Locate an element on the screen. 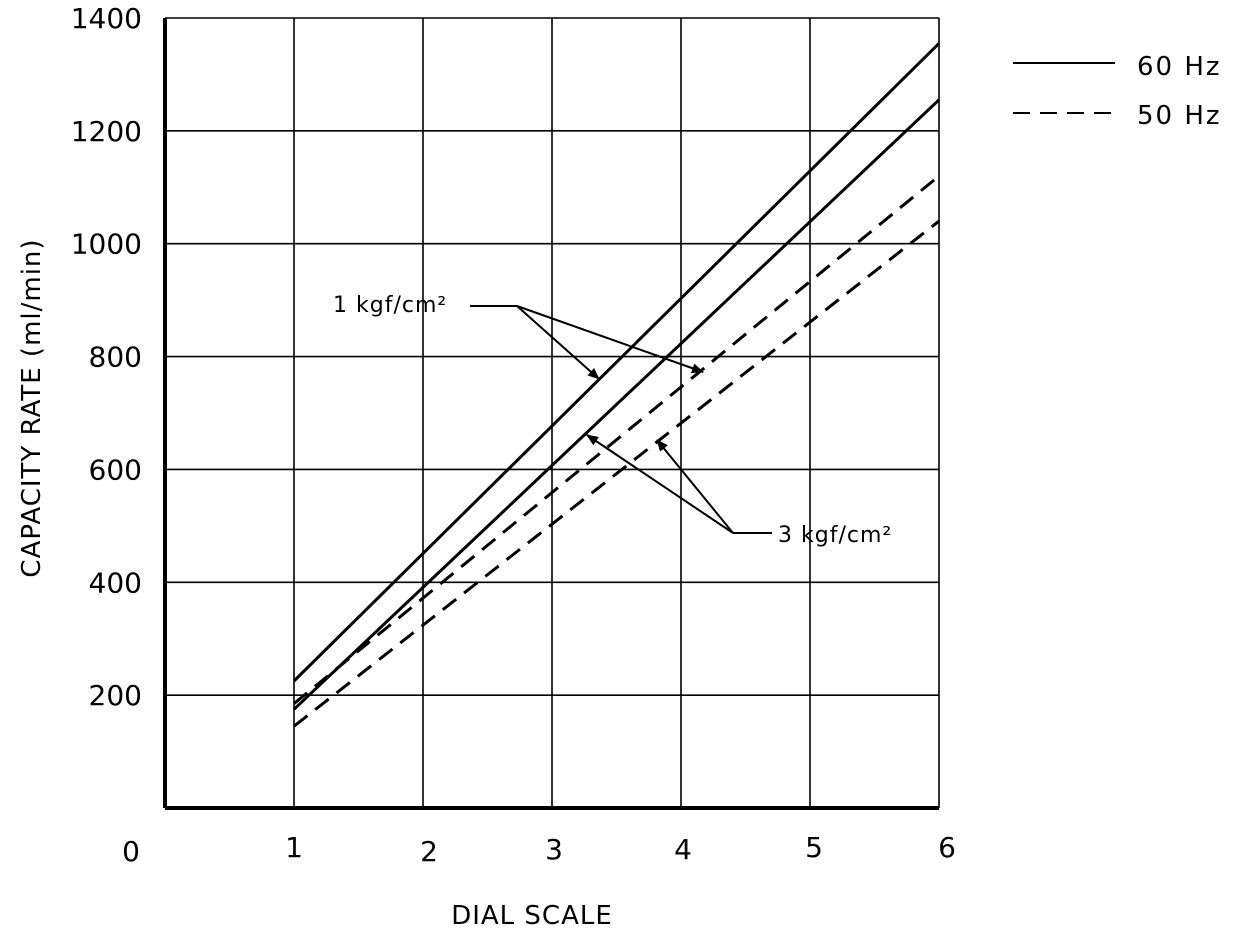  x-tick-label-5: 5 is located at coordinates (814, 847).